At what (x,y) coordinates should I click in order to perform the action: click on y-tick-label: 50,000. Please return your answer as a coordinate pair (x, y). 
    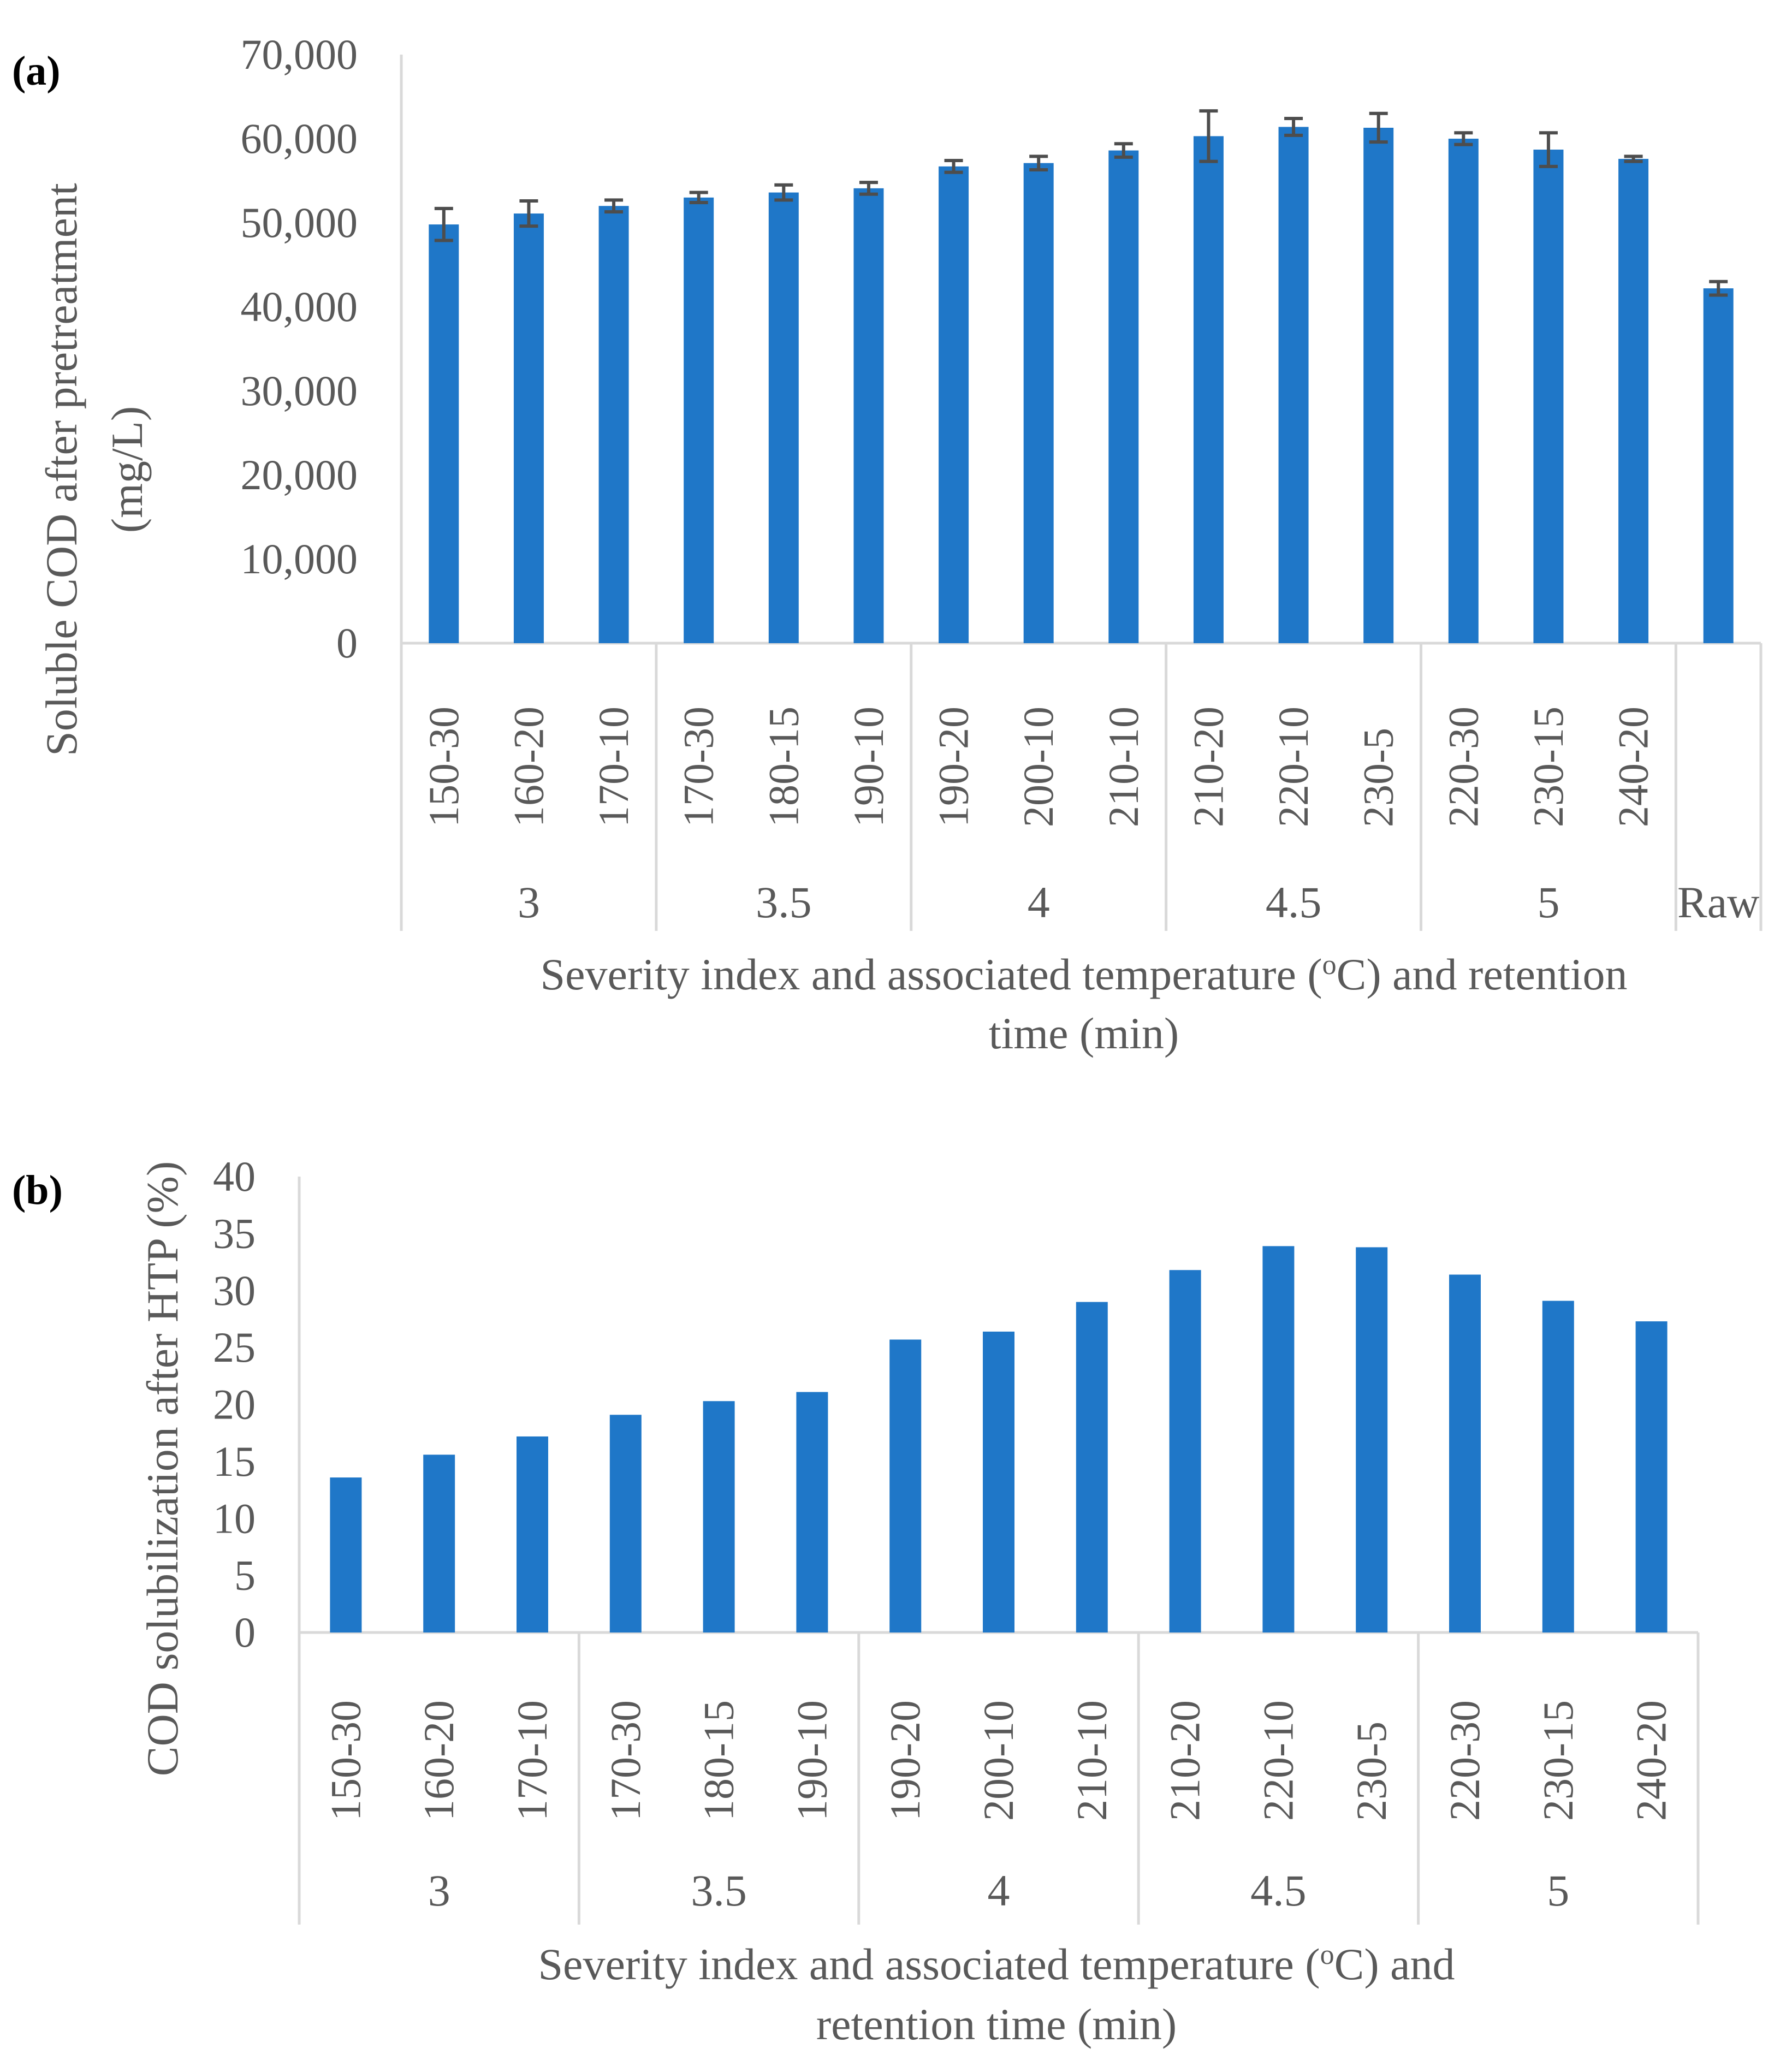
    Looking at the image, I should click on (299, 222).